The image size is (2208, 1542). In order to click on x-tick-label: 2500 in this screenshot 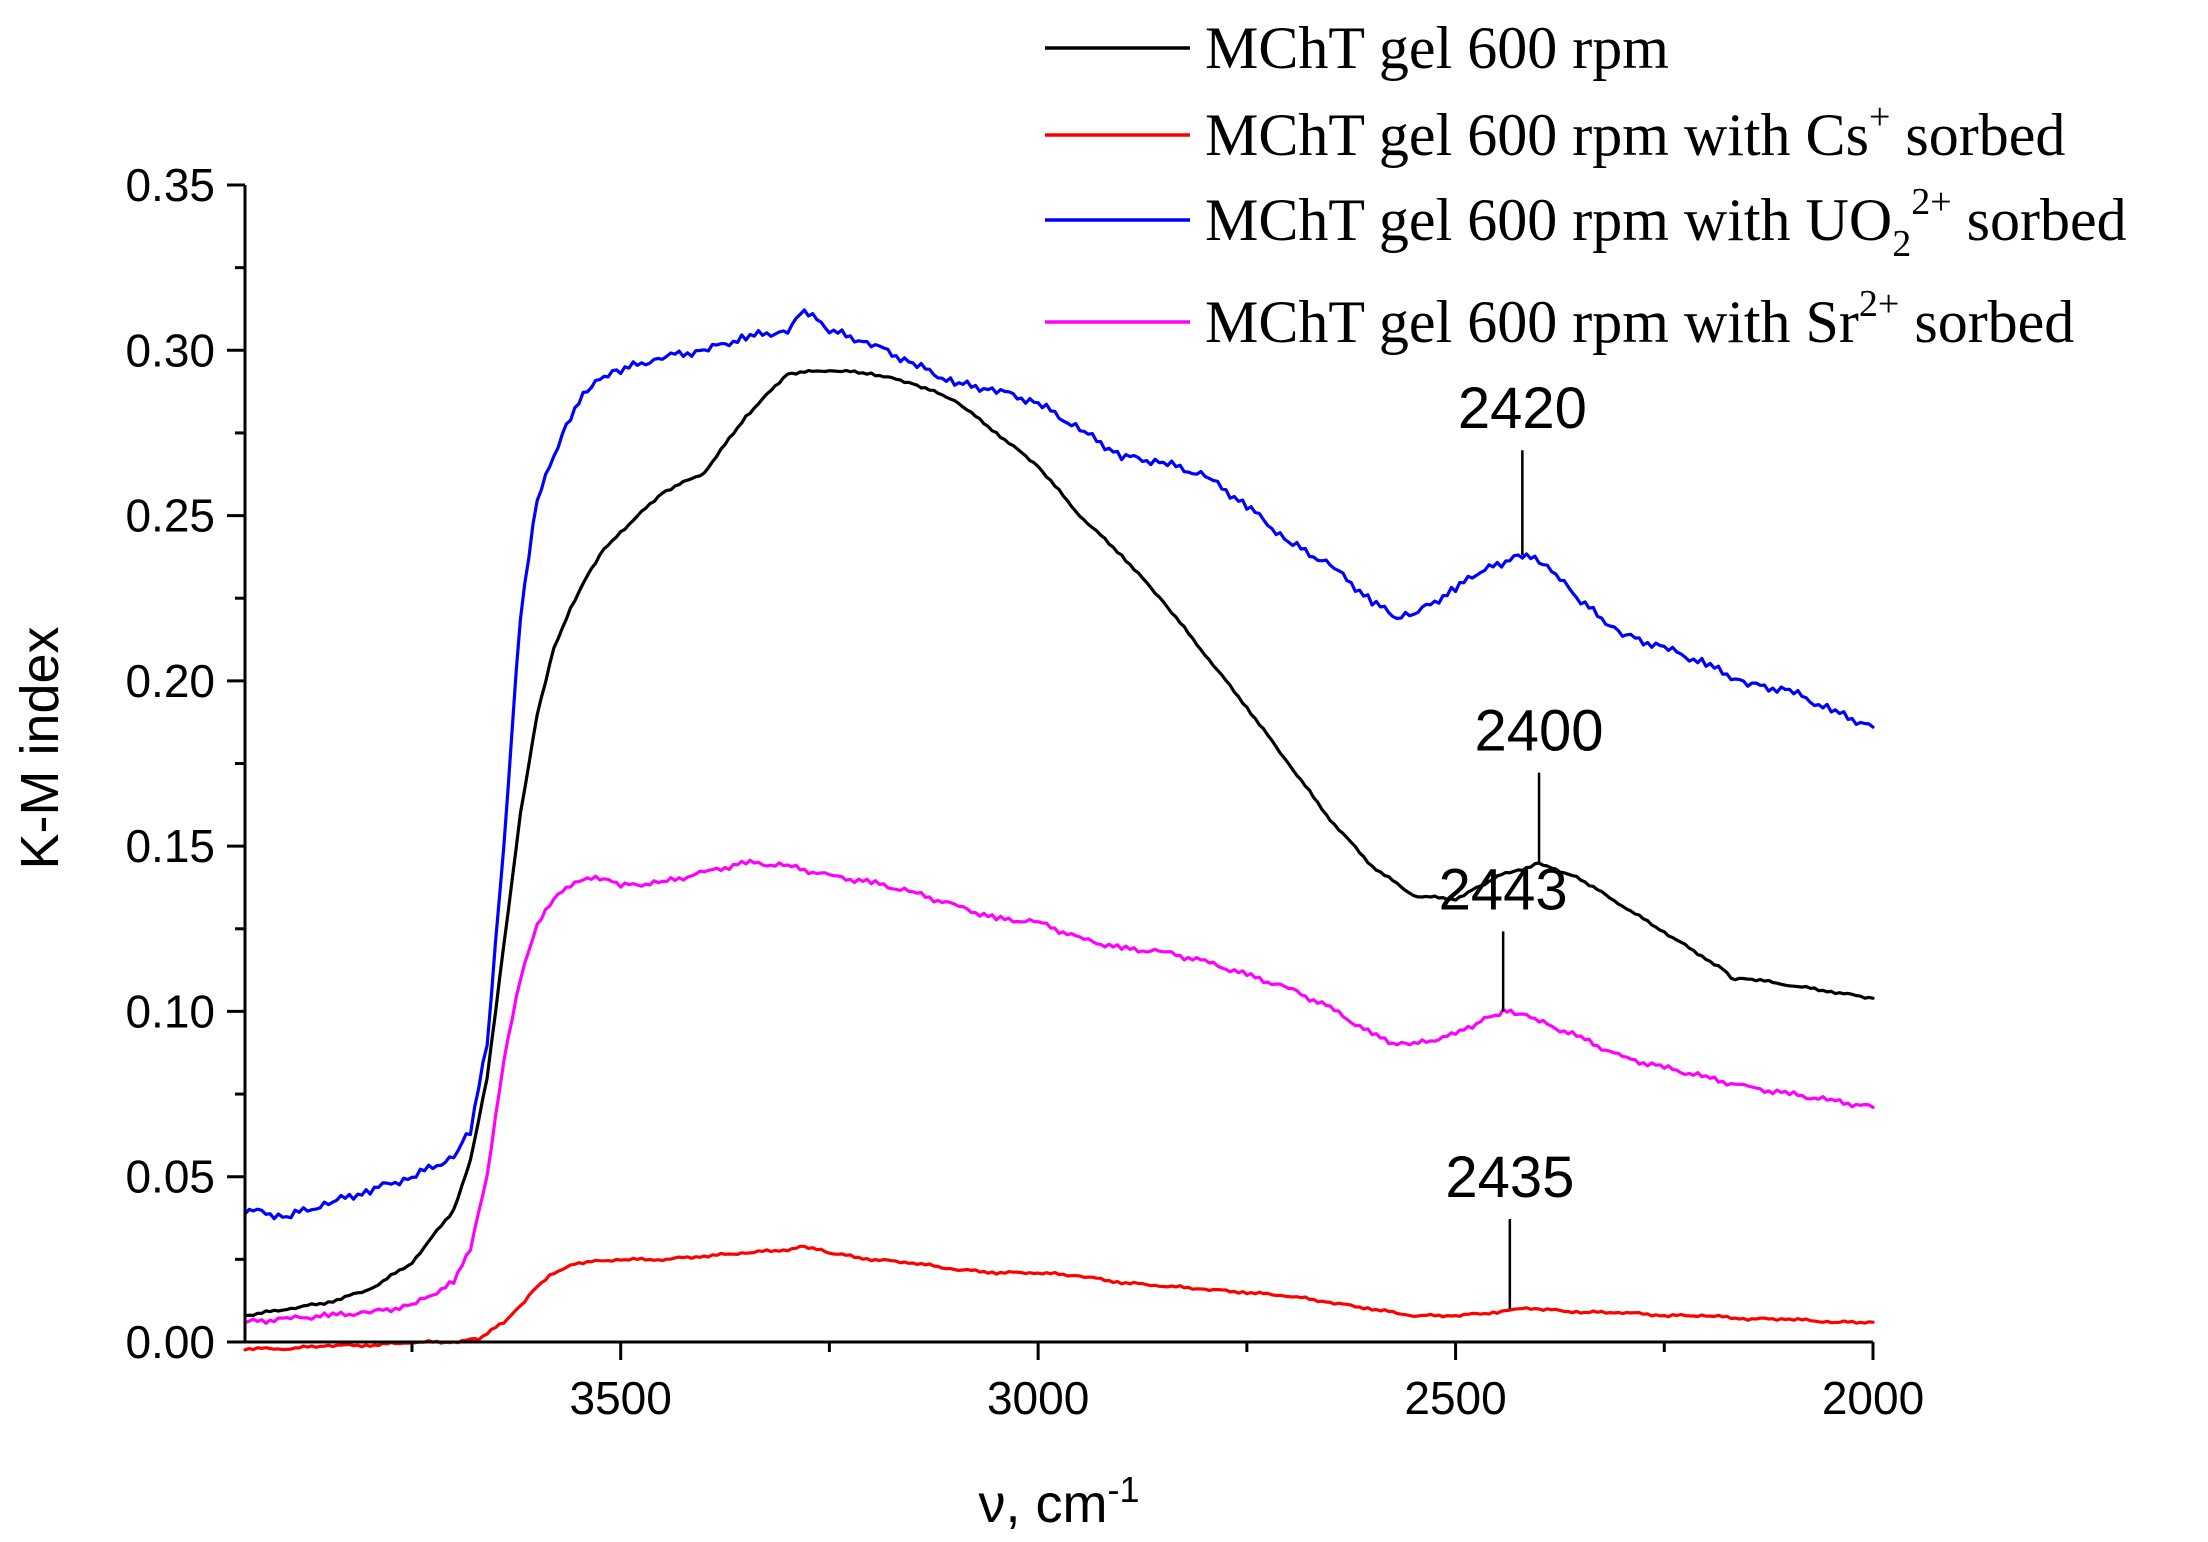, I will do `click(1455, 1398)`.